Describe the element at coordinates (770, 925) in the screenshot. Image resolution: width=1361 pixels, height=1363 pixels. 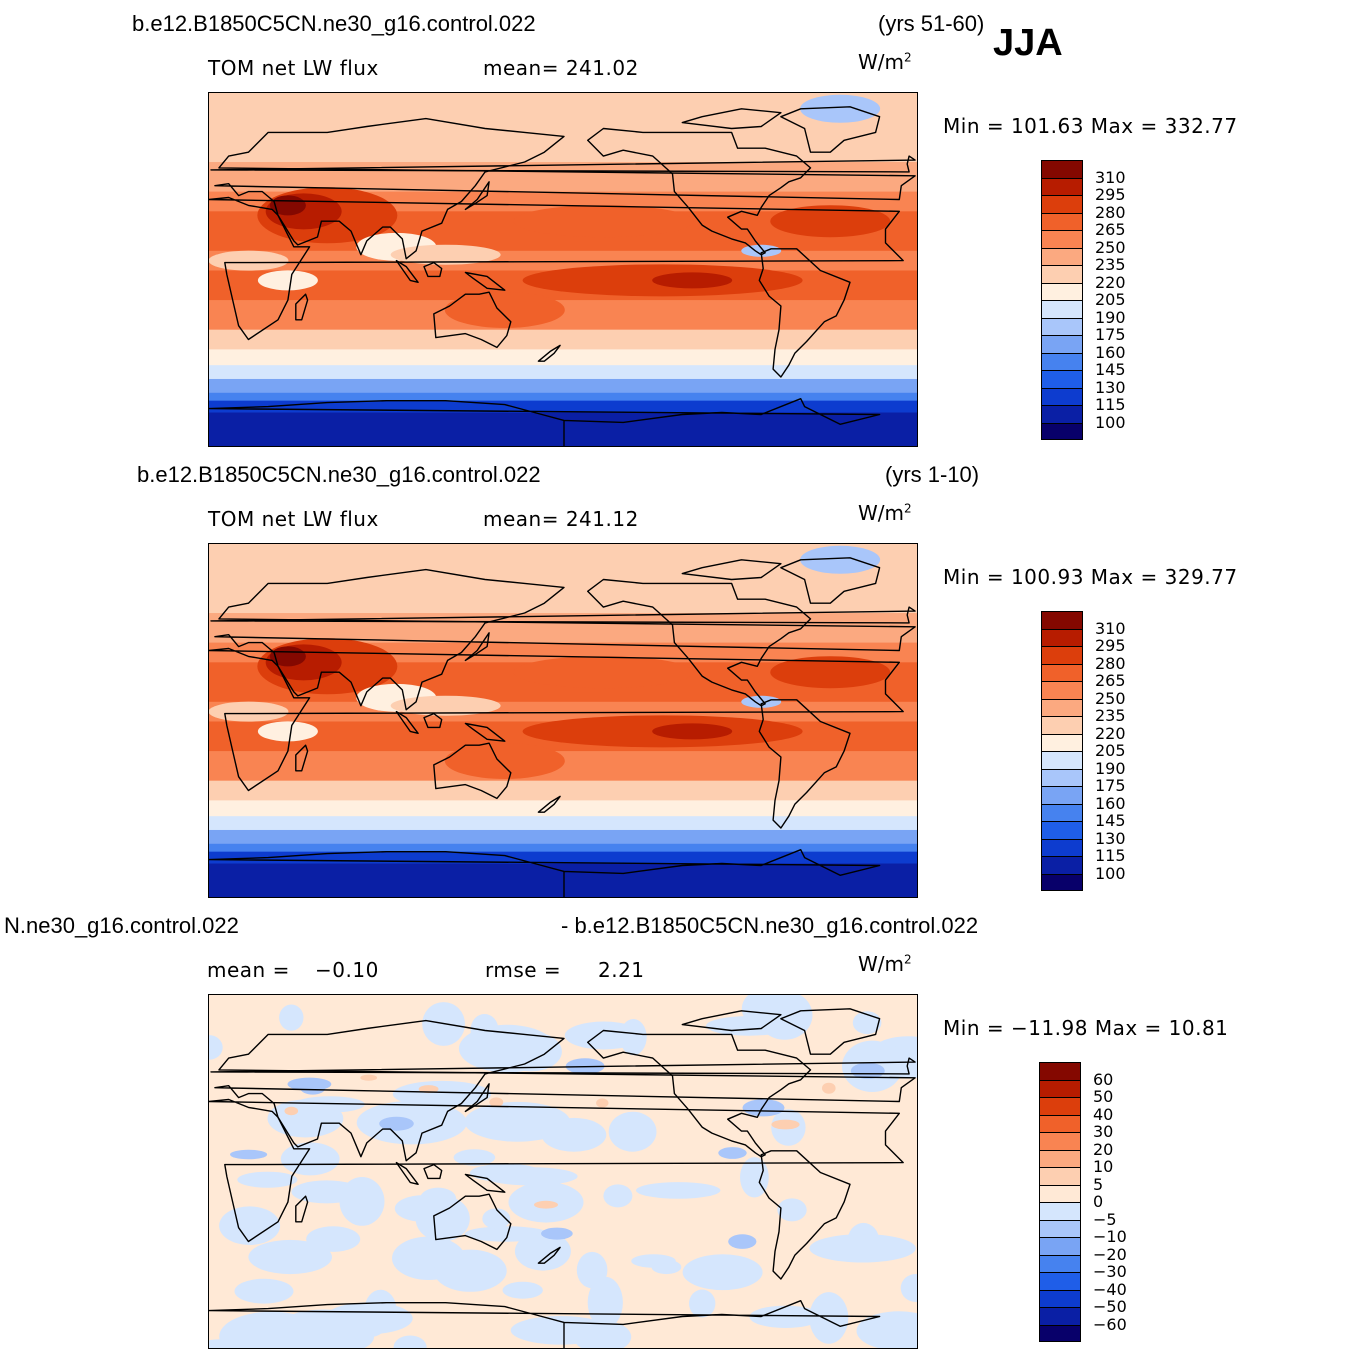
I see `panel3-right-title: - b.e12.B1850C5CN.ne30_g16.control.022` at that location.